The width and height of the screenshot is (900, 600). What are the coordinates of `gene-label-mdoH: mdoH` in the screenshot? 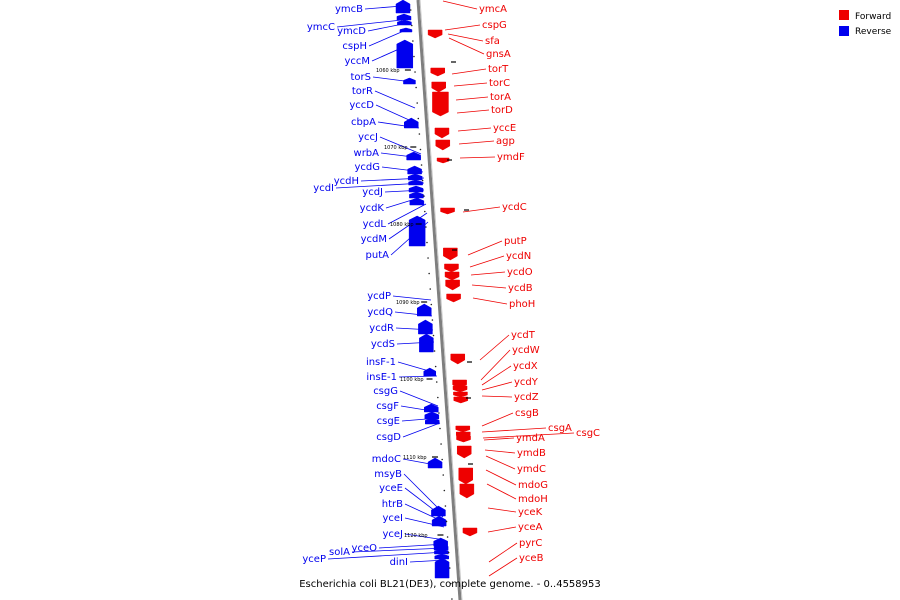 It's located at (533, 499).